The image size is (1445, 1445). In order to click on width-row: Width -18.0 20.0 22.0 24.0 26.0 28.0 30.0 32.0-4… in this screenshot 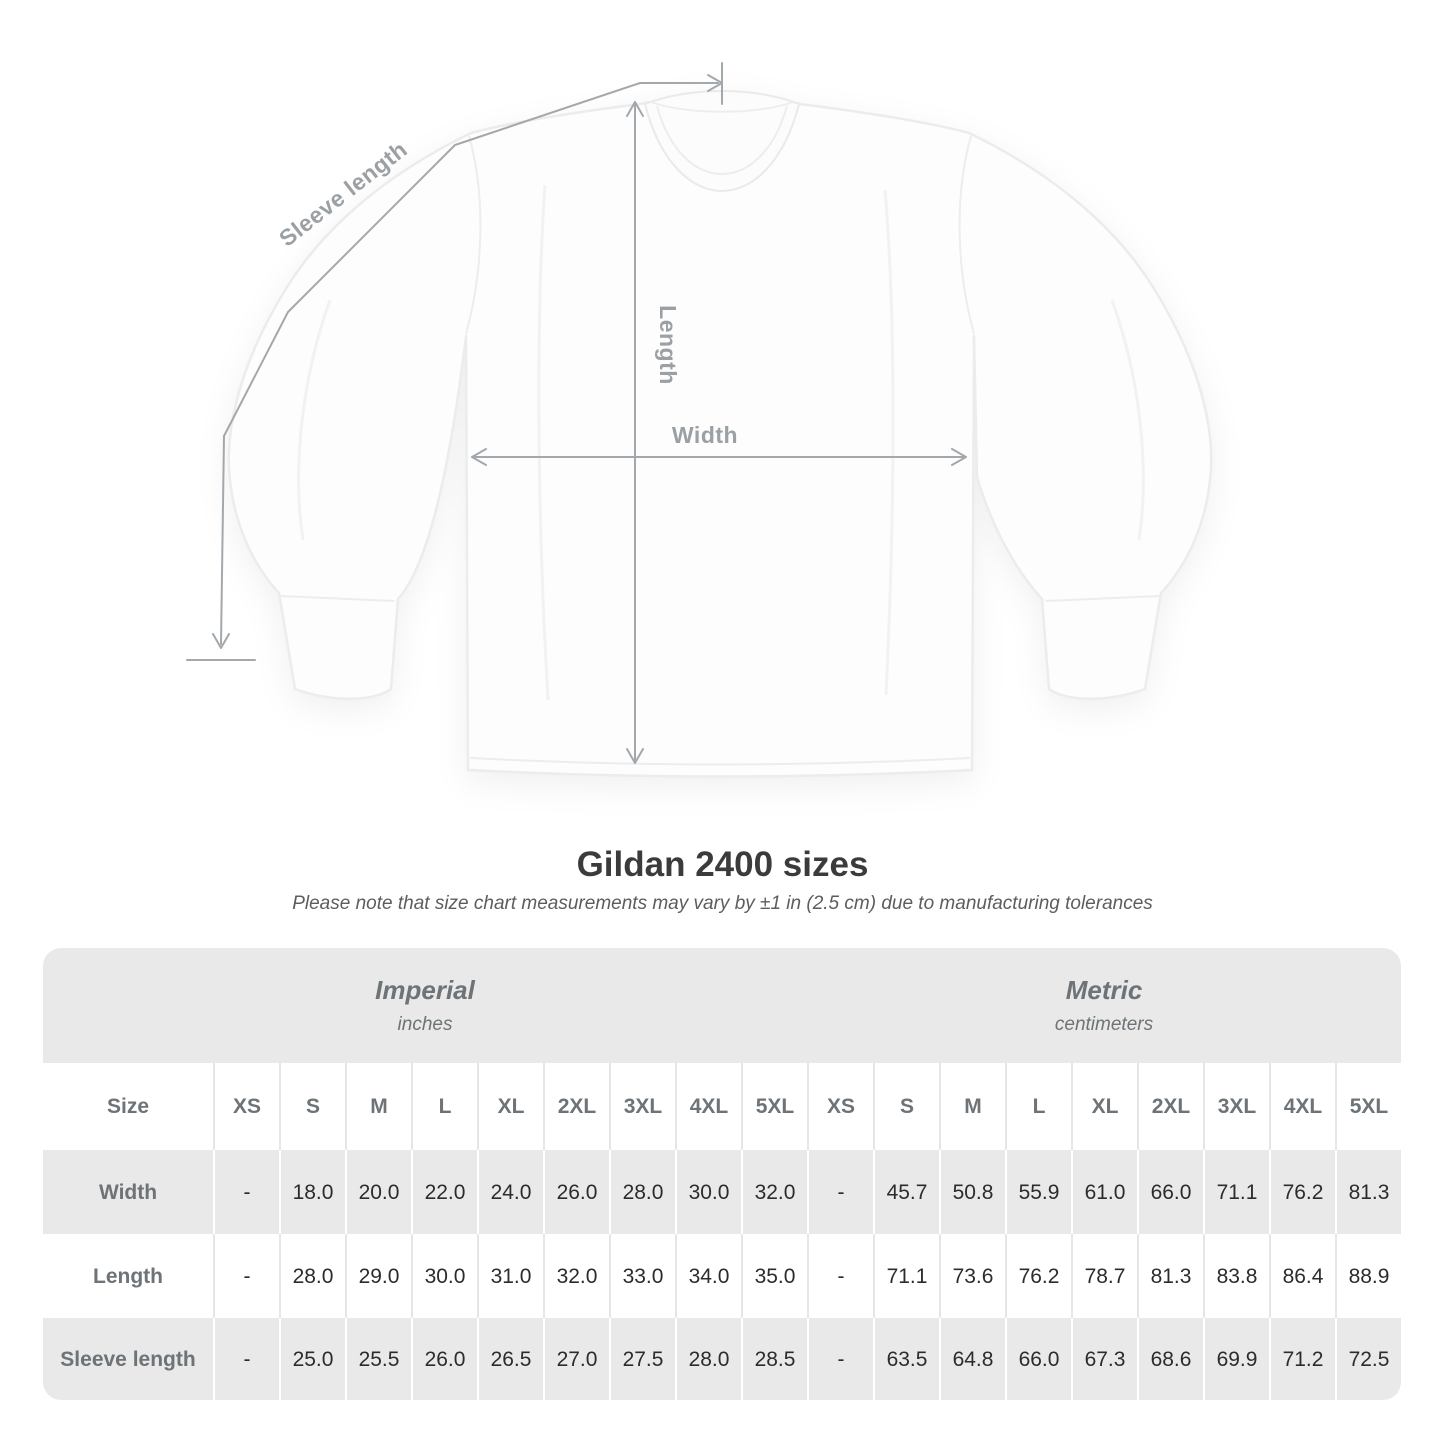, I will do `click(722, 1192)`.